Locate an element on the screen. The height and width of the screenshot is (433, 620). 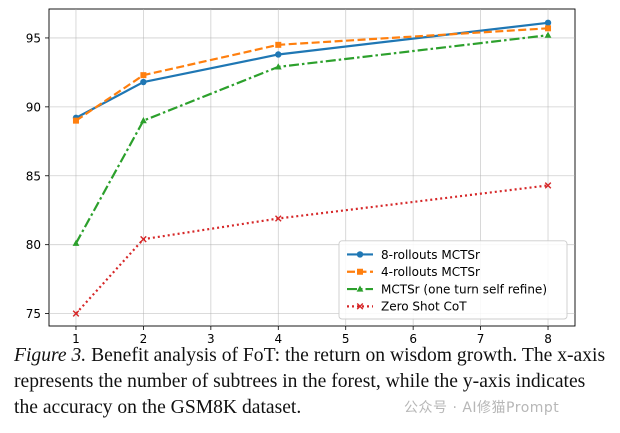
x-tick-label: 4 is located at coordinates (278, 339).